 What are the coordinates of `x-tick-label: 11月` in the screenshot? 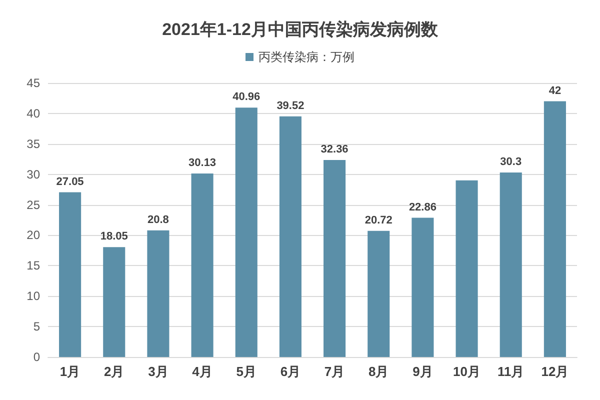 It's located at (511, 371).